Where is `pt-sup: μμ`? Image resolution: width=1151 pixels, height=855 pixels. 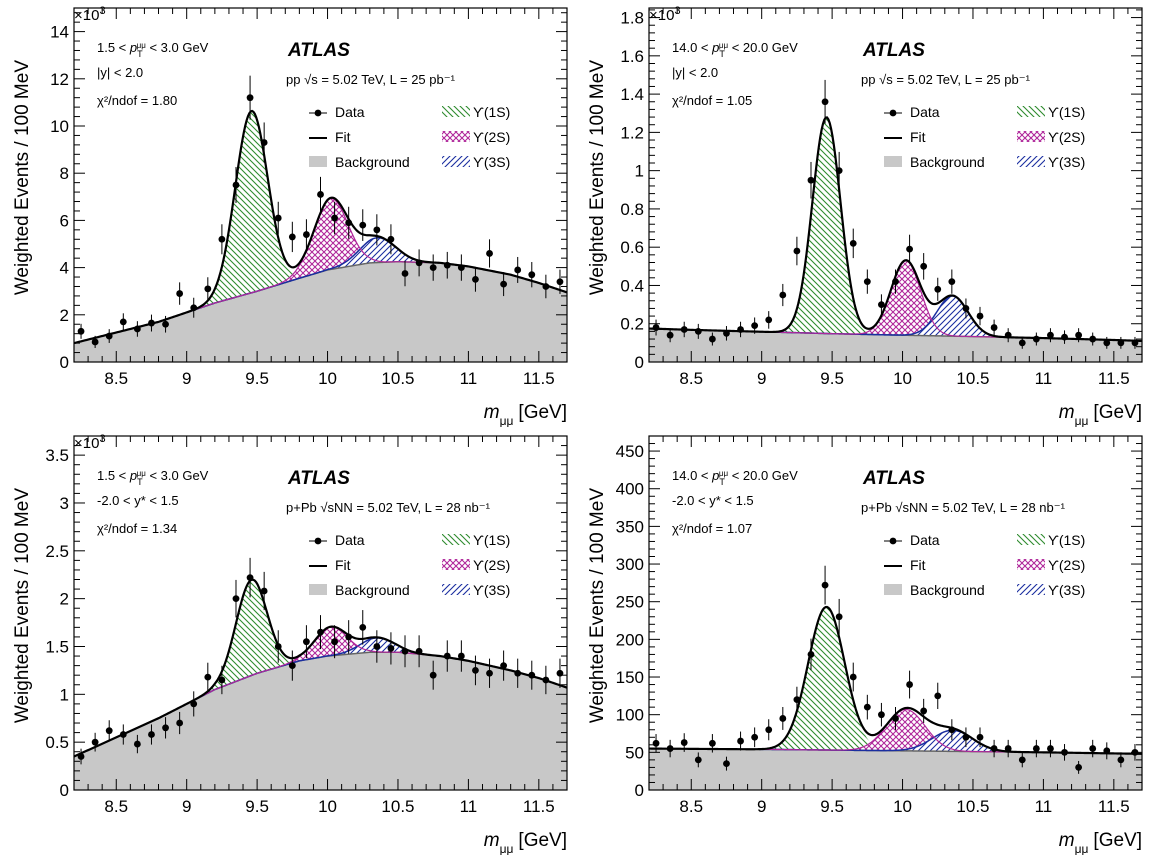
pt-sup: μμ is located at coordinates (724, 473).